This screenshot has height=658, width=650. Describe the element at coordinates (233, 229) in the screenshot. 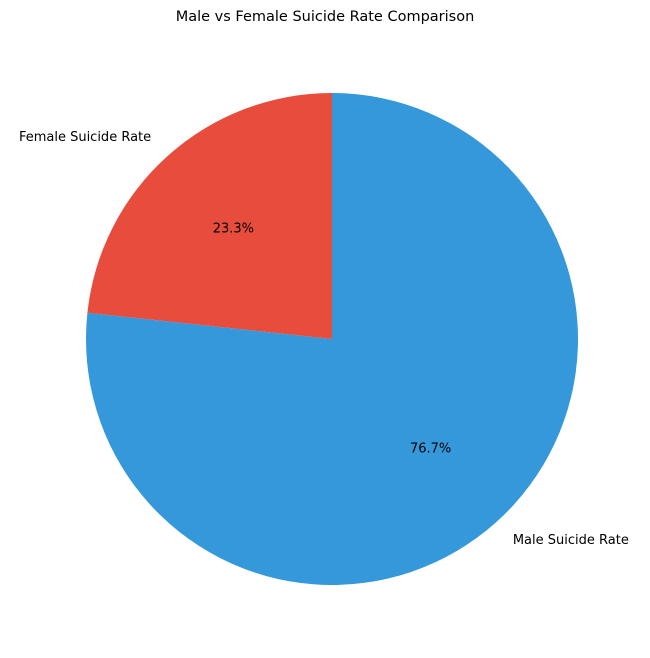

I see `pie-percent-label: 23.3%` at that location.